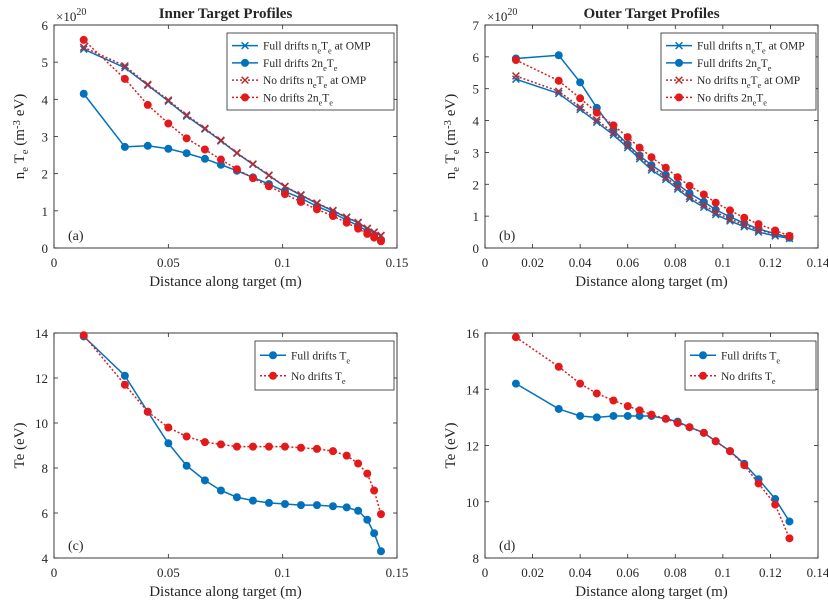 This screenshot has width=828, height=607. What do you see at coordinates (397, 262) in the screenshot?
I see `x-tick-label: 0.15` at bounding box center [397, 262].